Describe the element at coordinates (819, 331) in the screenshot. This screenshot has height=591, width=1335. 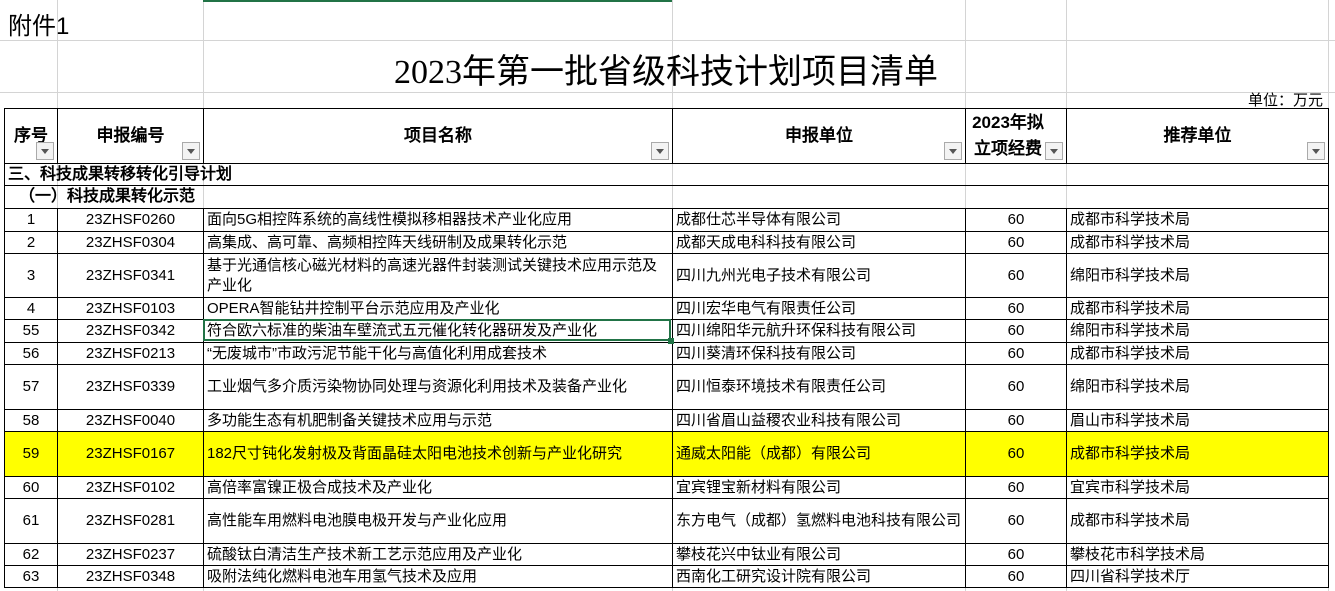
I see `cell-applicant: 四川绵阳华元航升环保科技有限公司` at that location.